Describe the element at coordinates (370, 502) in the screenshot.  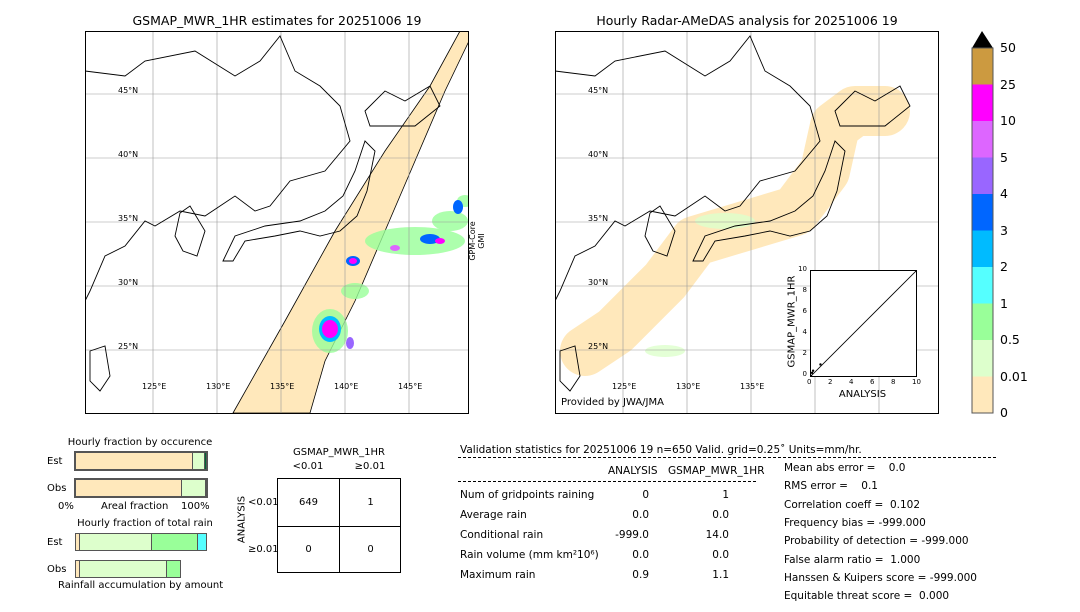
I see `cell-false-alarm: 1` at that location.